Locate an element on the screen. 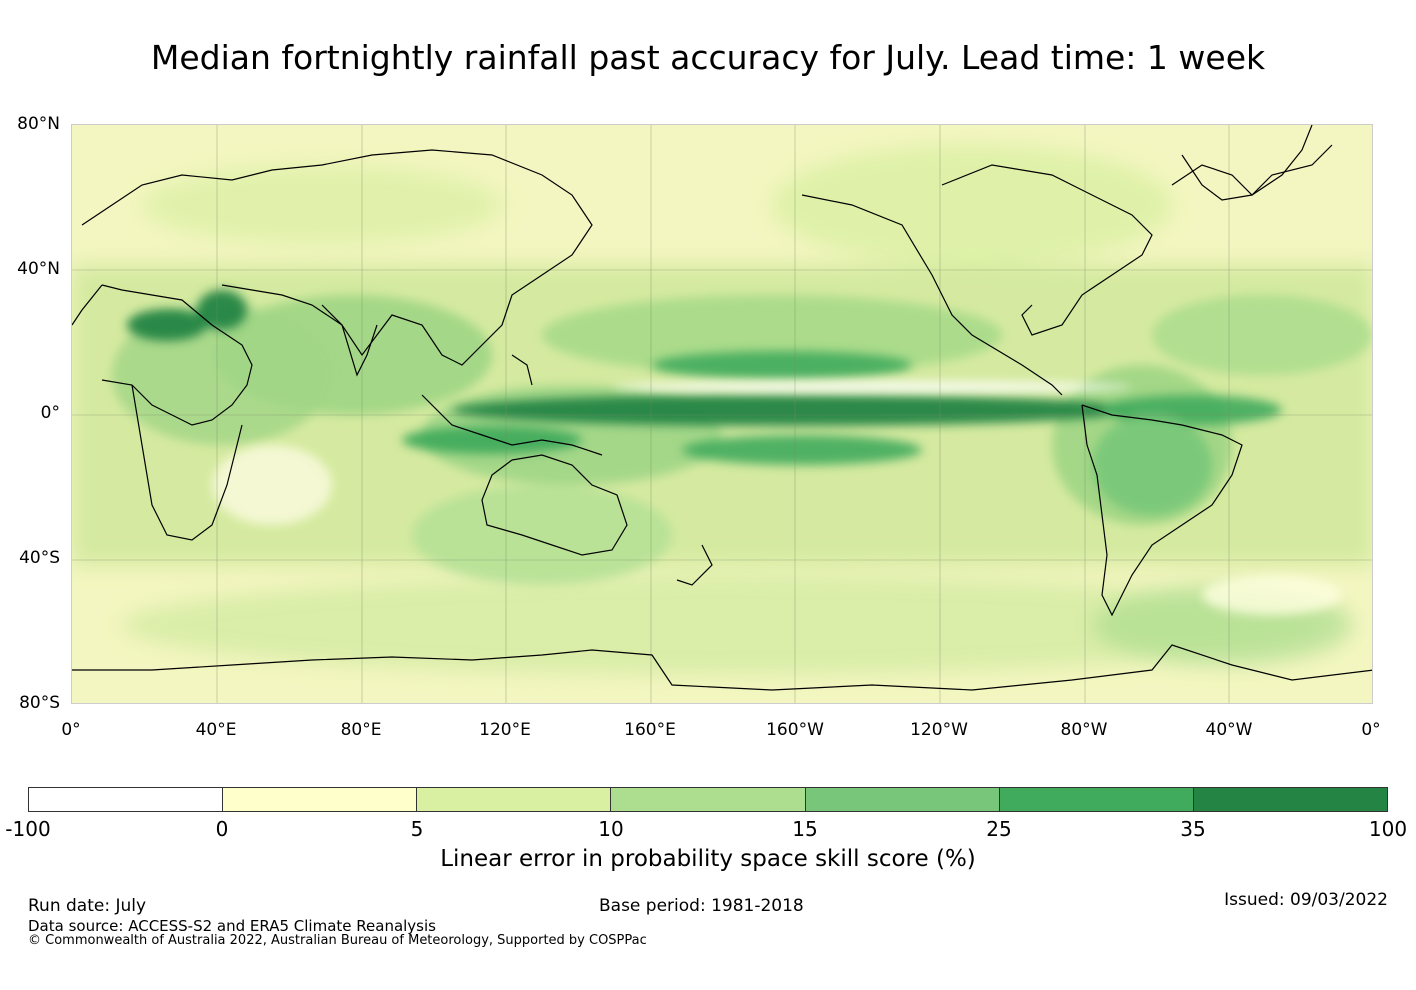 The height and width of the screenshot is (990, 1416). lat-label-equator: 0° is located at coordinates (50, 413).